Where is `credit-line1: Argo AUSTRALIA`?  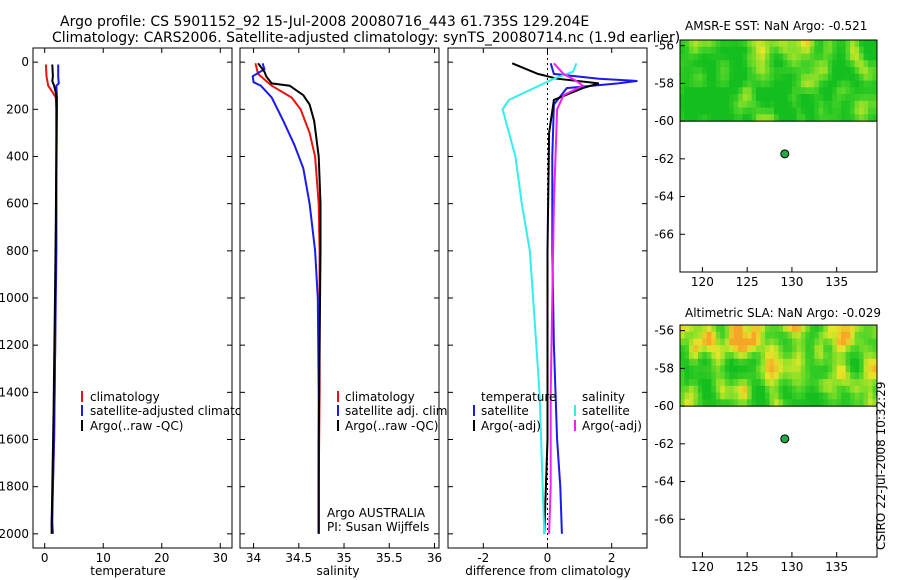
credit-line1: Argo AUSTRALIA is located at coordinates (376, 513).